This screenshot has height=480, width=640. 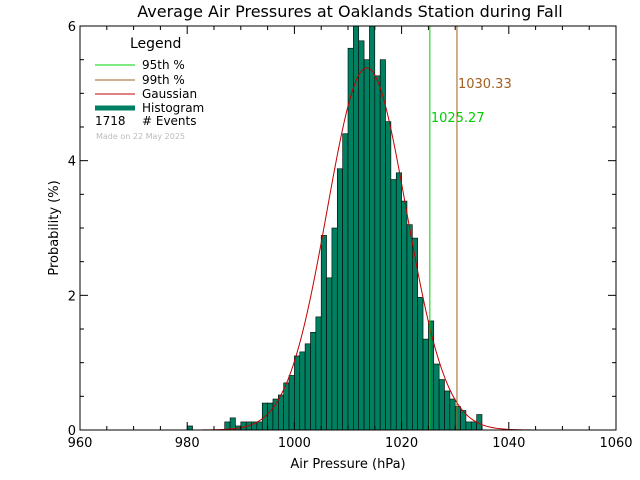 What do you see at coordinates (347, 464) in the screenshot?
I see `x-axis-label: Air Pressure (hPa)` at bounding box center [347, 464].